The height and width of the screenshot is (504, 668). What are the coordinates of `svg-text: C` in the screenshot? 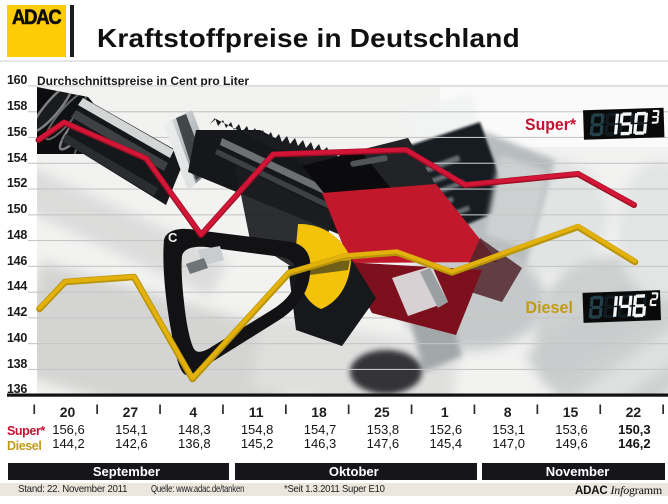 It's located at (173, 237).